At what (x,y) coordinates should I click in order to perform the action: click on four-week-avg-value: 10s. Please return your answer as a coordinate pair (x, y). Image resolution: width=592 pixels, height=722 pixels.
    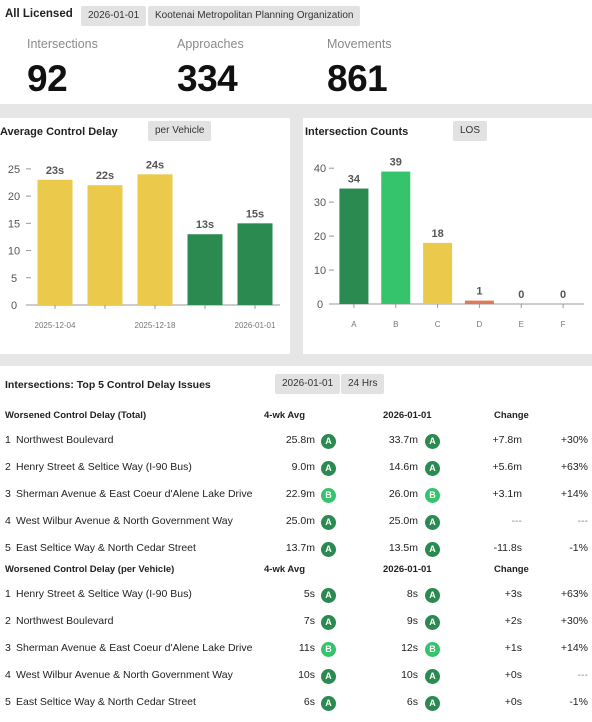
    Looking at the image, I should click on (306, 675).